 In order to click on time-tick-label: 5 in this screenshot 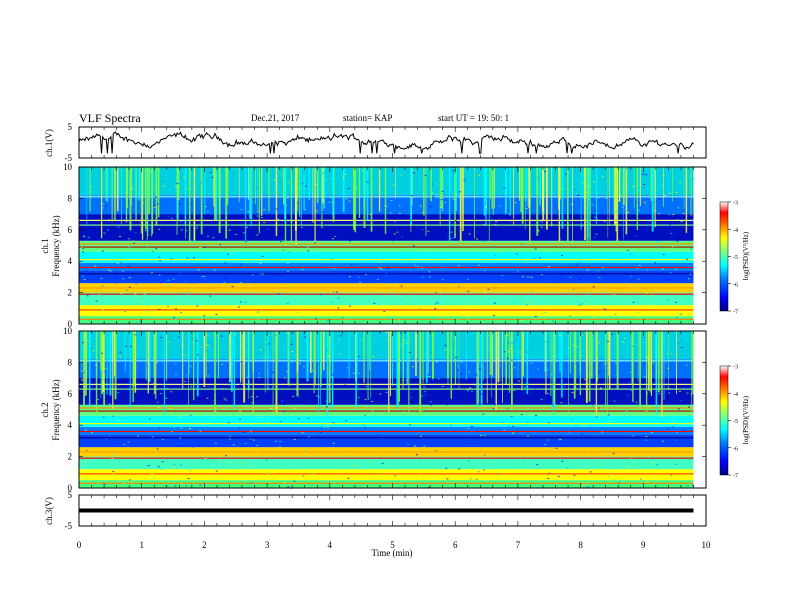, I will do `click(392, 545)`.